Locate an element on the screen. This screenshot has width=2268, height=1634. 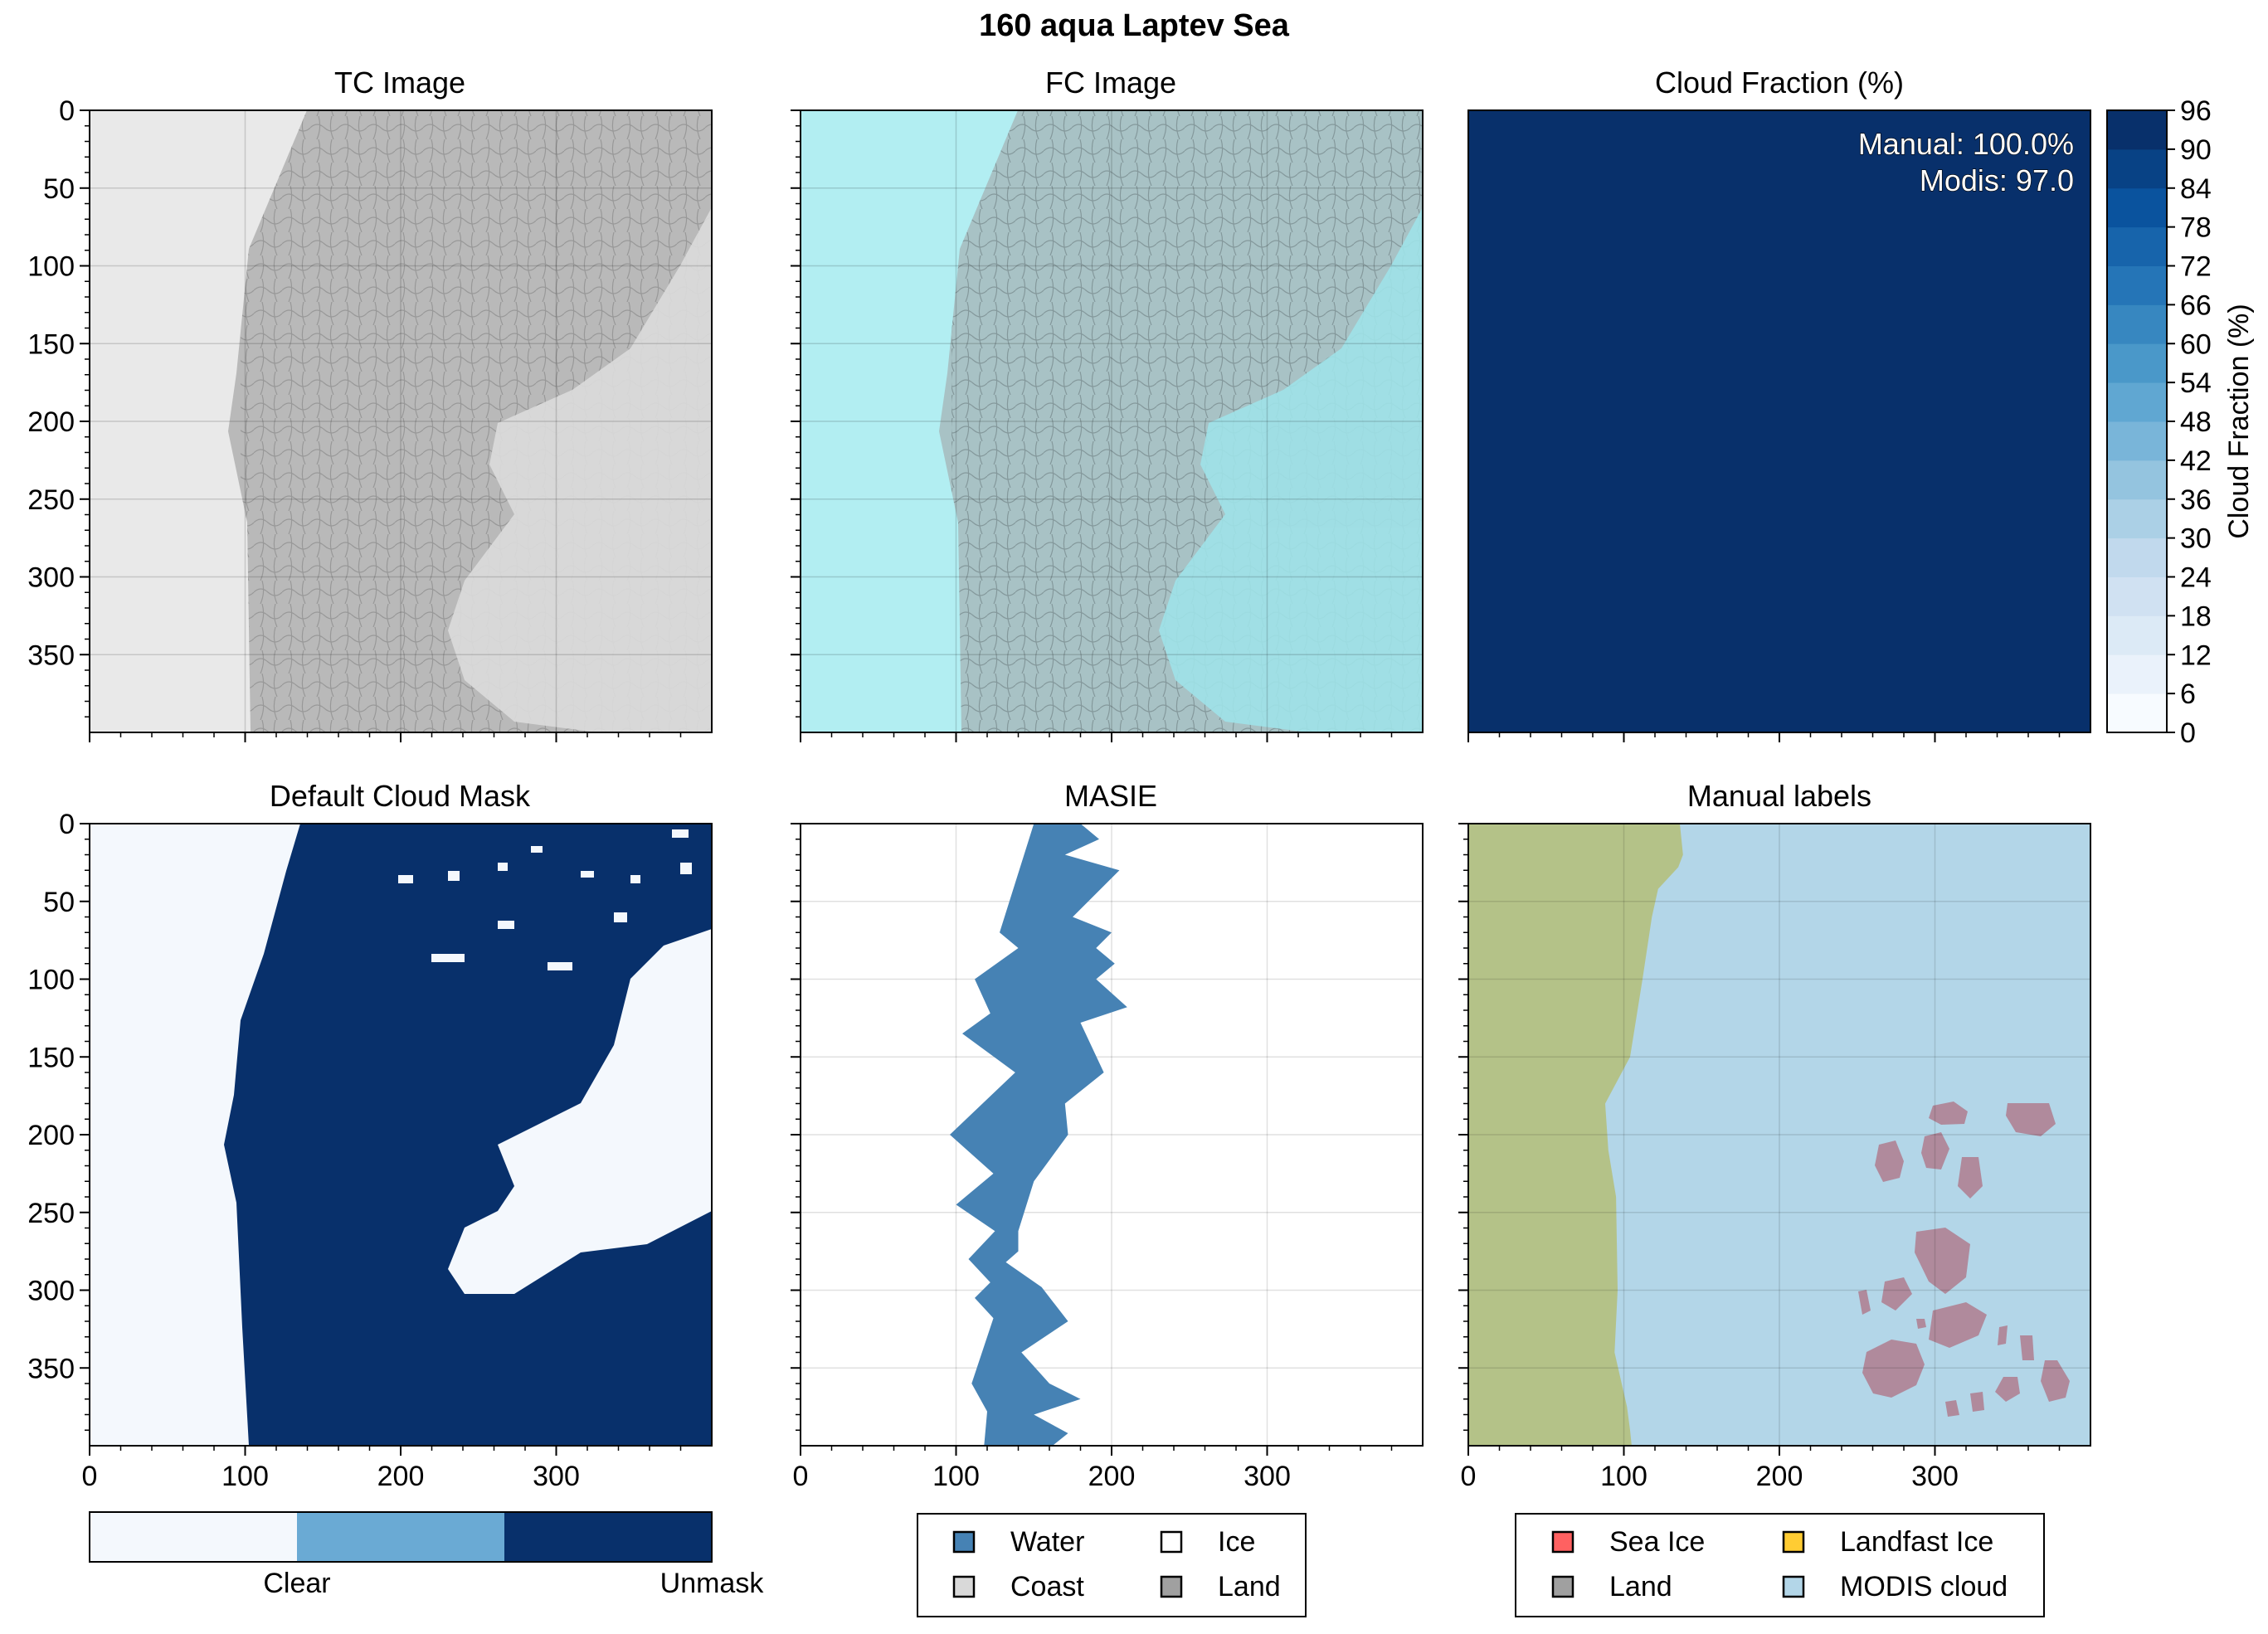
legend-label-modis-cloud: MODIS cloud is located at coordinates (1924, 1586).